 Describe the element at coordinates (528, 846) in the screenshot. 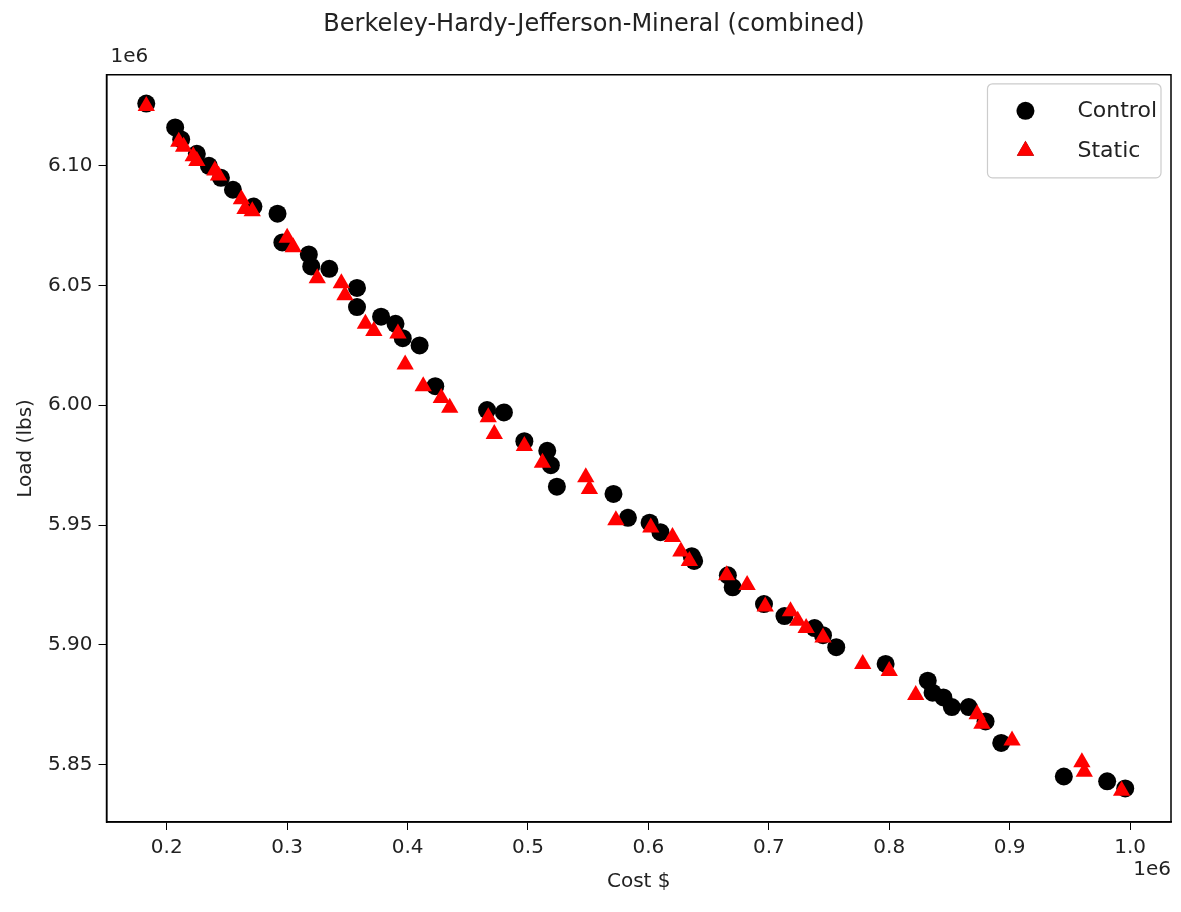

I see `x-tick-label: 0.5` at that location.